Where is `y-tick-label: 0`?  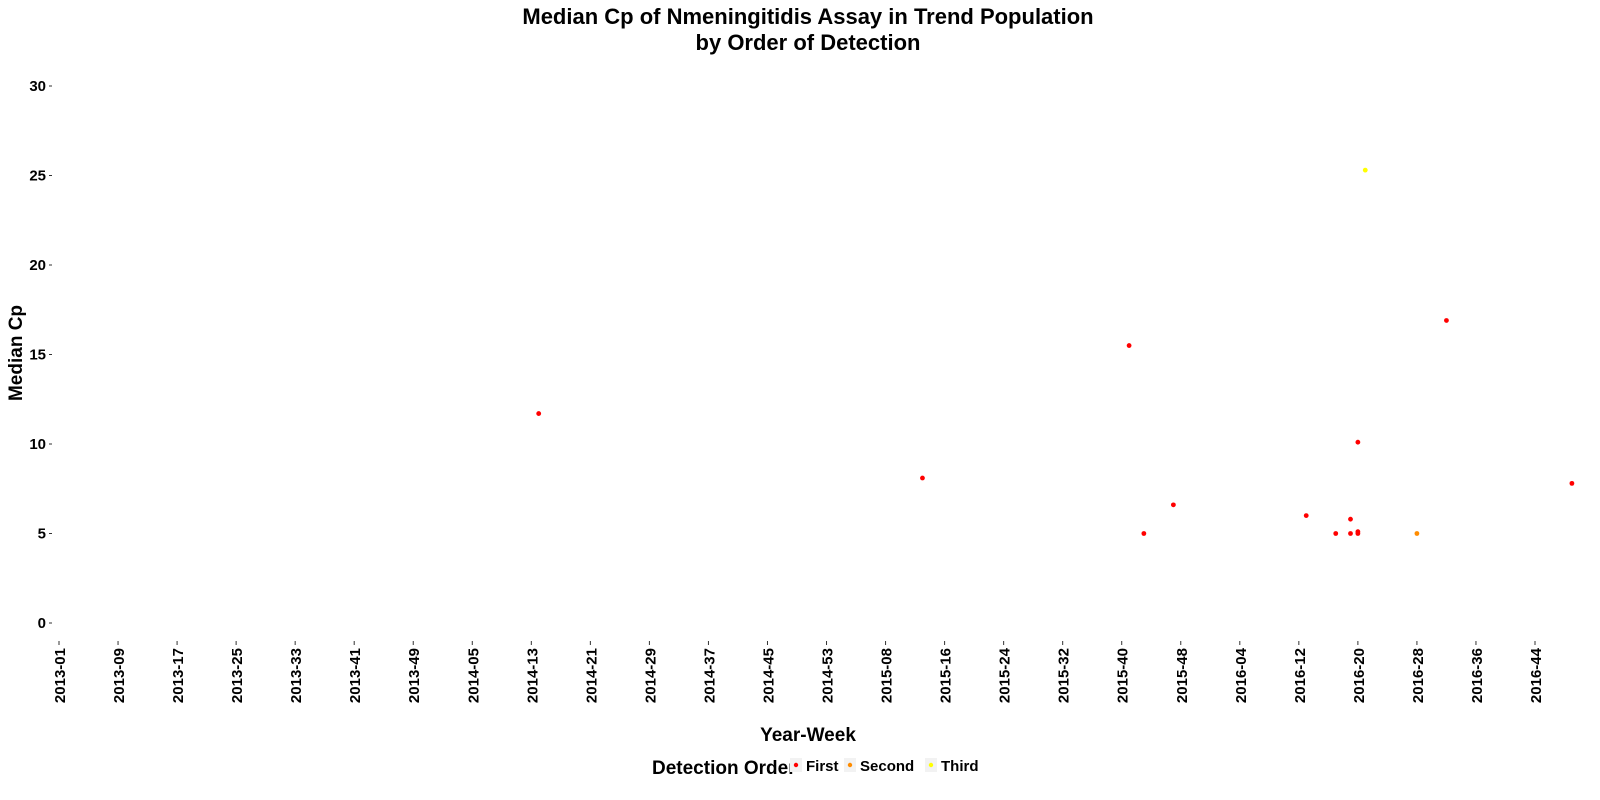
y-tick-label: 0 is located at coordinates (42, 623).